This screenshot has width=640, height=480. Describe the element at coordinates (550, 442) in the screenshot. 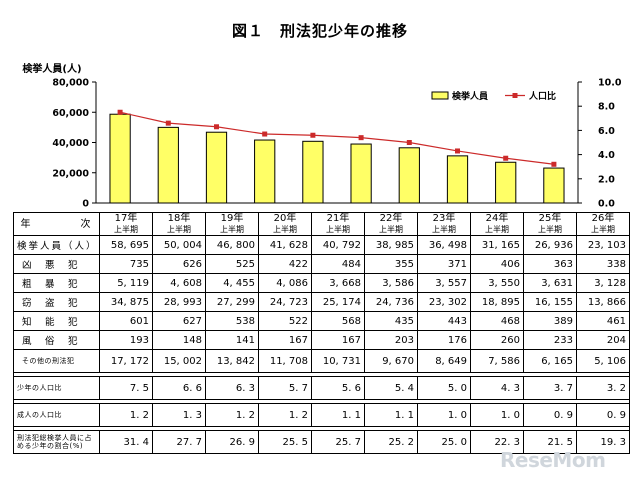

I see `table-cell: 21. 5` at that location.